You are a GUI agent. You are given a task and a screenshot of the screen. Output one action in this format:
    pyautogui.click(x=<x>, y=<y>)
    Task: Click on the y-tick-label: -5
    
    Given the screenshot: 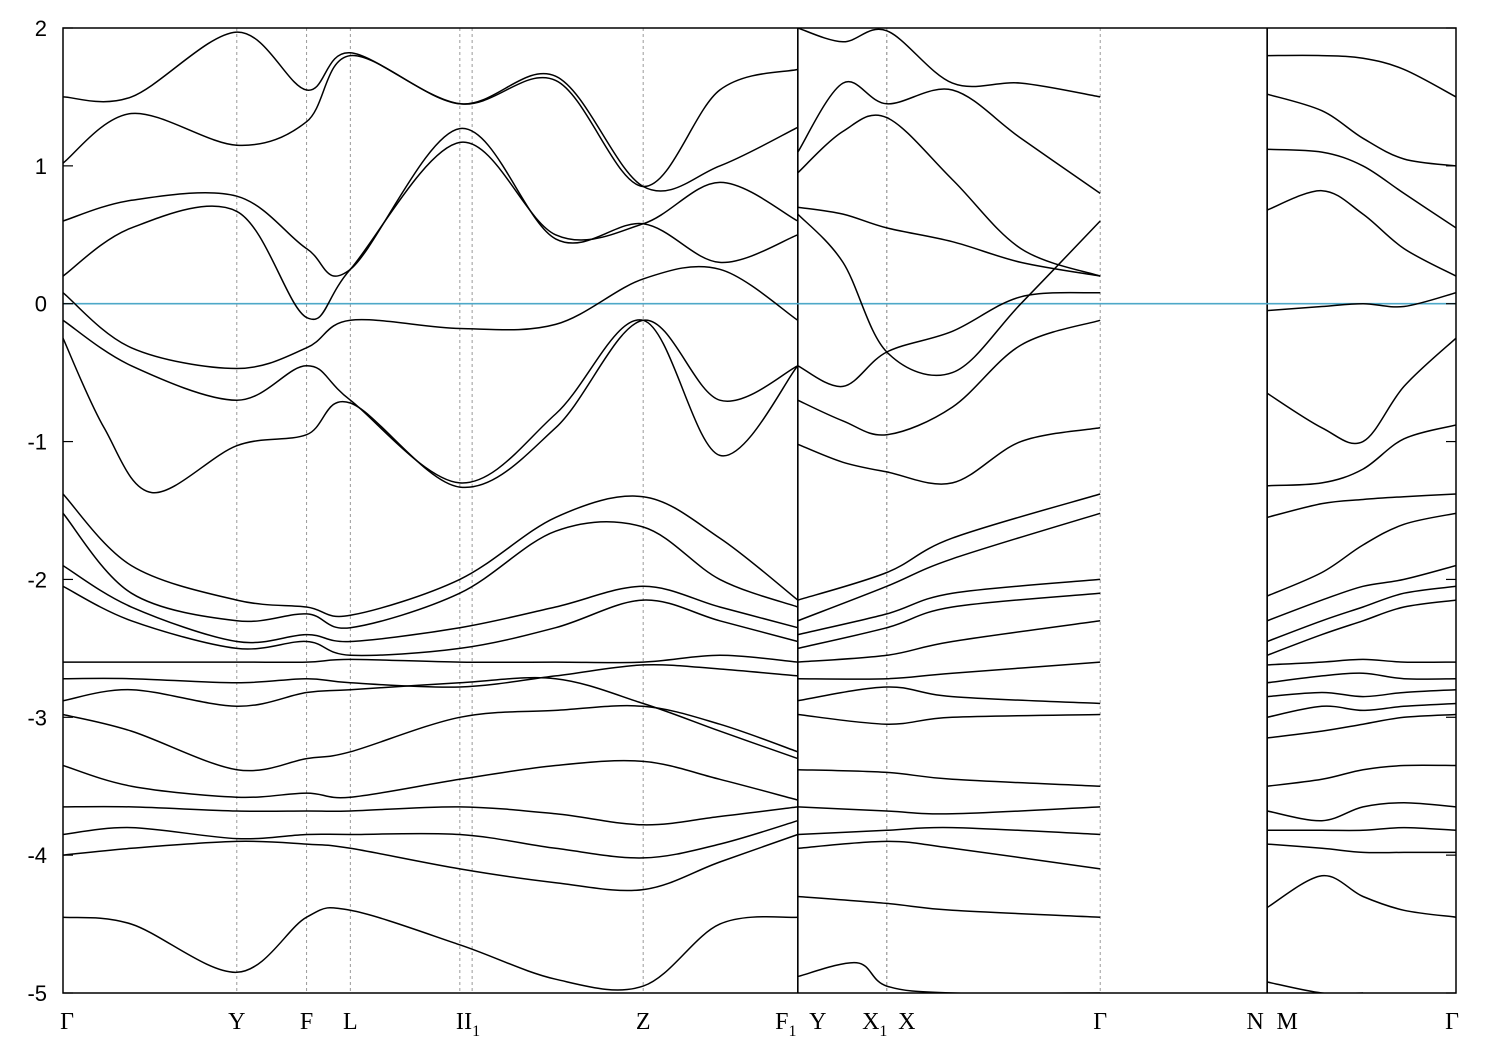 What is the action you would take?
    pyautogui.click(x=37, y=993)
    